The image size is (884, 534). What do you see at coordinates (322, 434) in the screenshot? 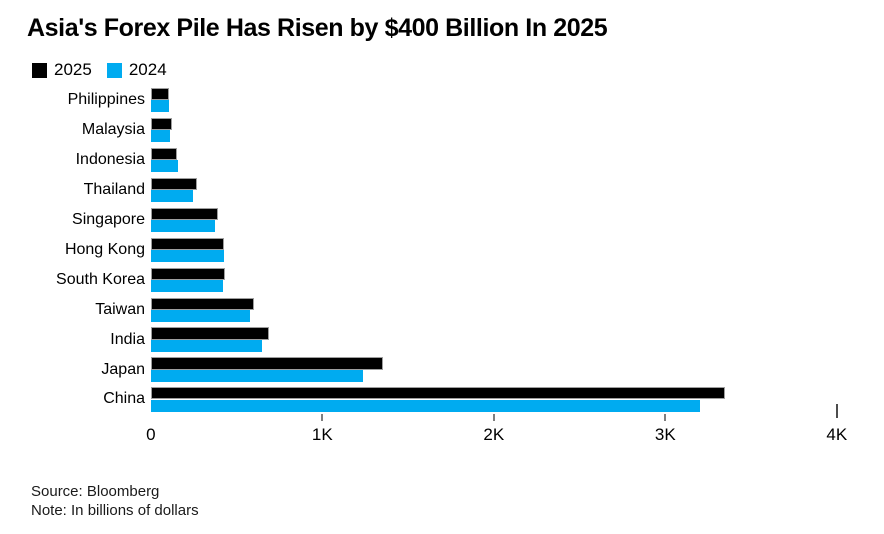
I see `x-axis-label-1k: 1K` at bounding box center [322, 434].